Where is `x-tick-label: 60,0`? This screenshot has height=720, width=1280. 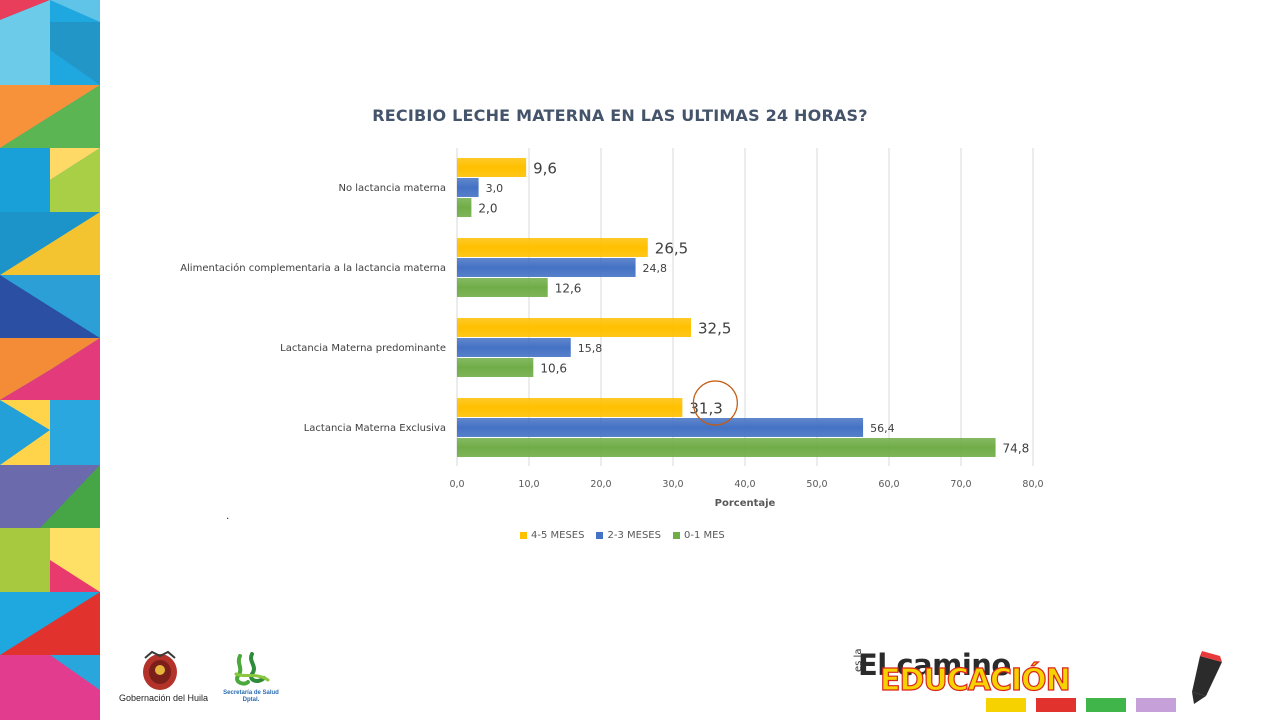 x-tick-label: 60,0 is located at coordinates (888, 484).